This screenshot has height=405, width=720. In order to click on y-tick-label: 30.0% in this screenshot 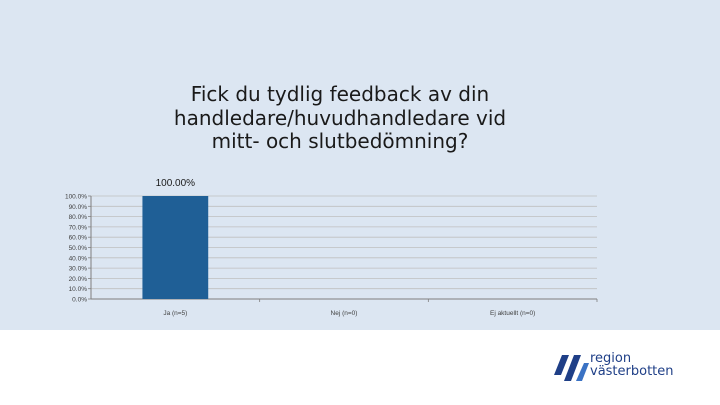, I will do `click(78, 269)`.